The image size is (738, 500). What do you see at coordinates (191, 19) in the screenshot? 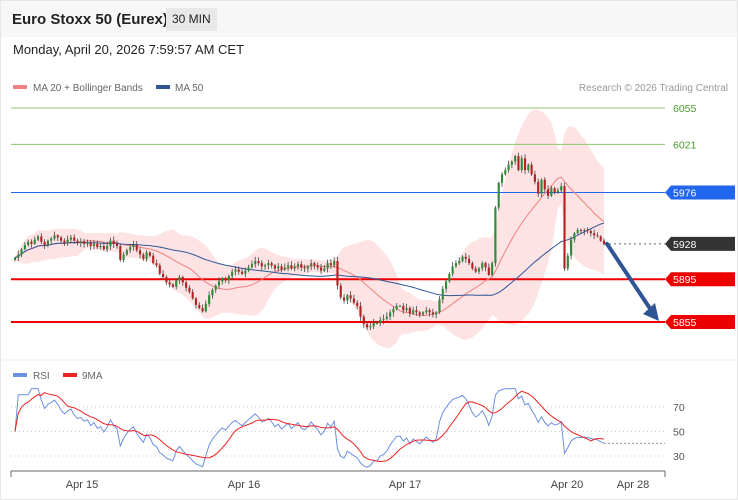
I see `timeframe-badge: 30 MIN` at bounding box center [191, 19].